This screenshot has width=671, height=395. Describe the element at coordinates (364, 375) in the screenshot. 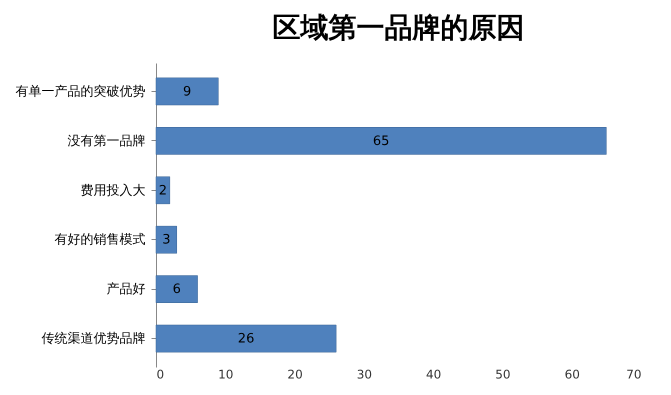

I see `x-tick-label: 30` at that location.